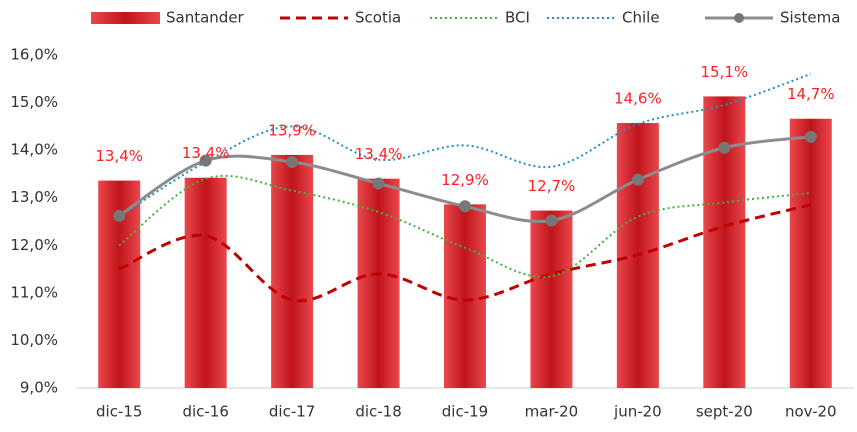 Image resolution: width=857 pixels, height=432 pixels. What do you see at coordinates (465, 180) in the screenshot?
I see `data-label: 12,9%` at bounding box center [465, 180].